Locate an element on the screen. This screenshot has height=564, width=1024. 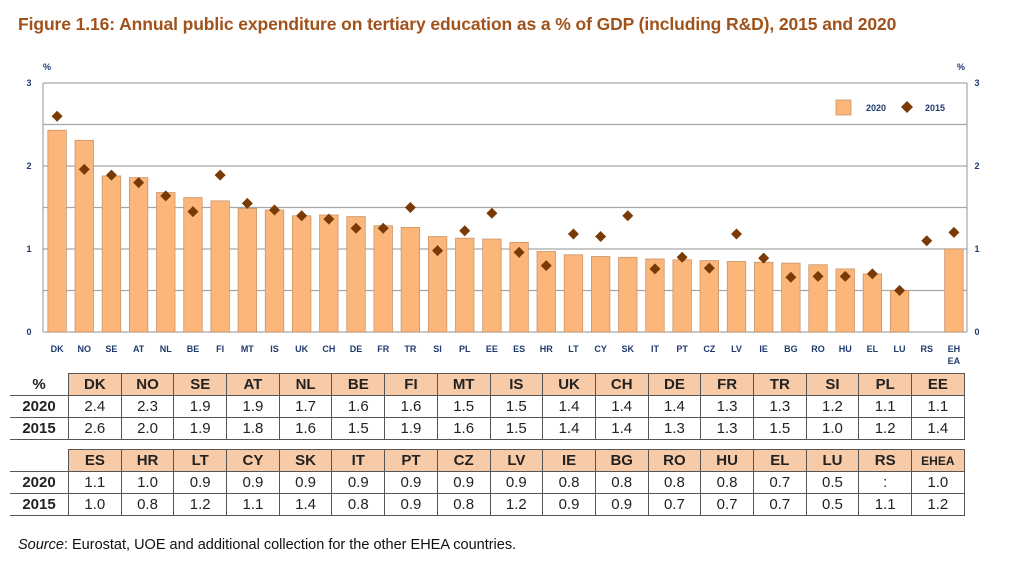
category-label: SE is located at coordinates (111, 349).